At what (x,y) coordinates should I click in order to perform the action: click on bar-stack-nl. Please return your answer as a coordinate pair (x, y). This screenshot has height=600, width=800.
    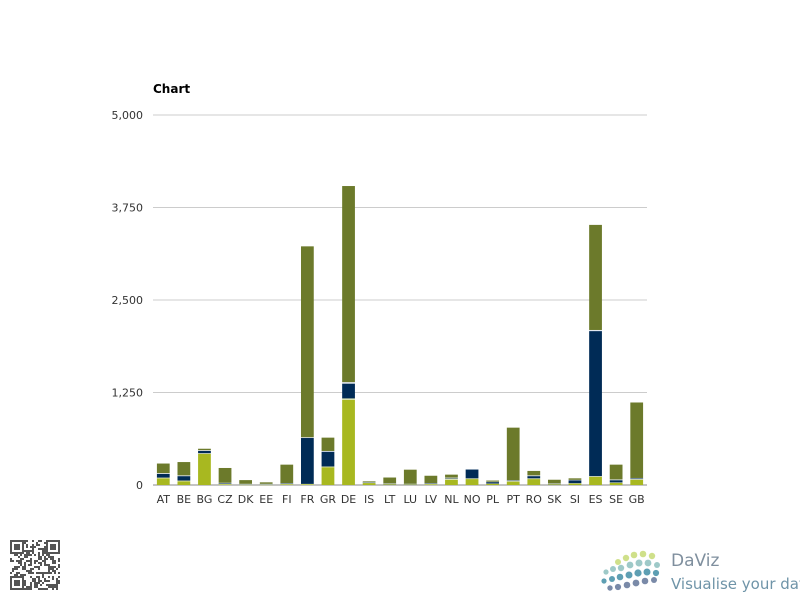
    Looking at the image, I should click on (451, 479).